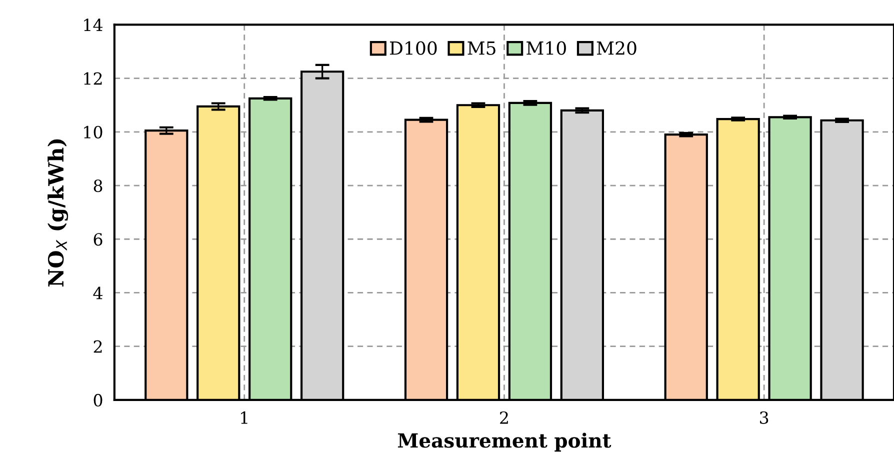  Describe the element at coordinates (244, 417) in the screenshot. I see `x-tick-label: 1` at that location.